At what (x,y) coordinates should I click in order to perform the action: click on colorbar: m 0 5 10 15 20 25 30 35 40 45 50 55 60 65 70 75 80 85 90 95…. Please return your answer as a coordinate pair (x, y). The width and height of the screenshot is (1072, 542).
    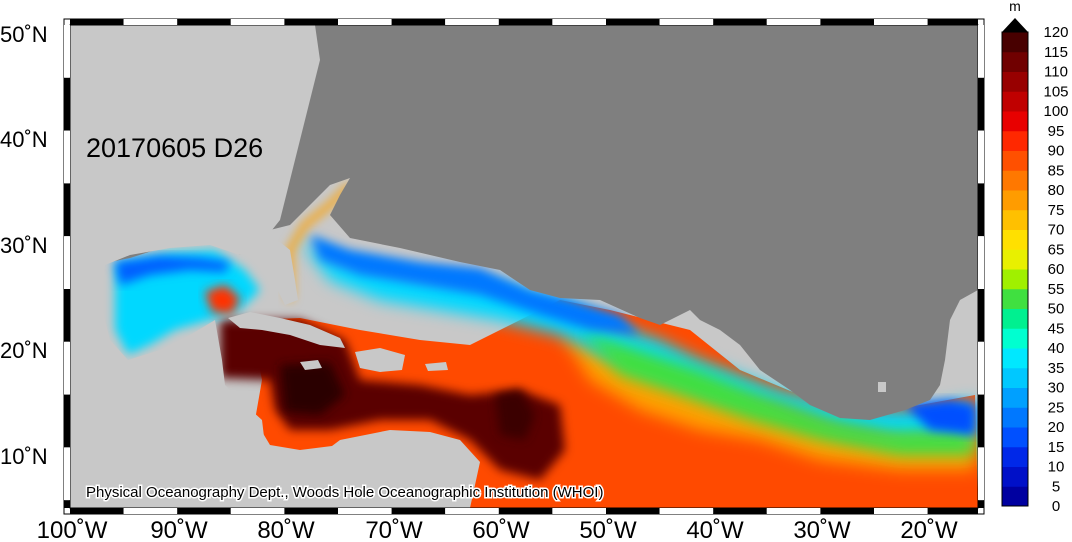
    Looking at the image, I should click on (1035, 257).